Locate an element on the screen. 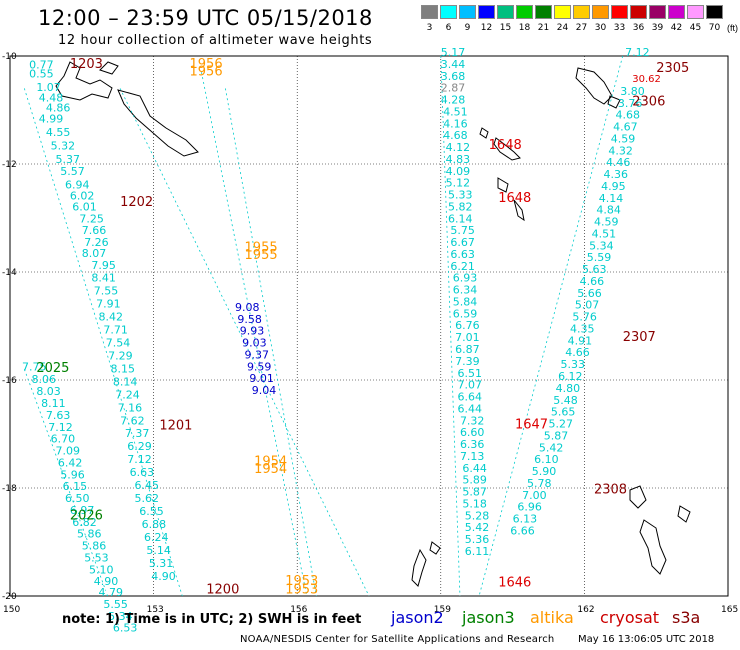 The width and height of the screenshot is (740, 650). wave-height-value: 6.70 is located at coordinates (63, 439).